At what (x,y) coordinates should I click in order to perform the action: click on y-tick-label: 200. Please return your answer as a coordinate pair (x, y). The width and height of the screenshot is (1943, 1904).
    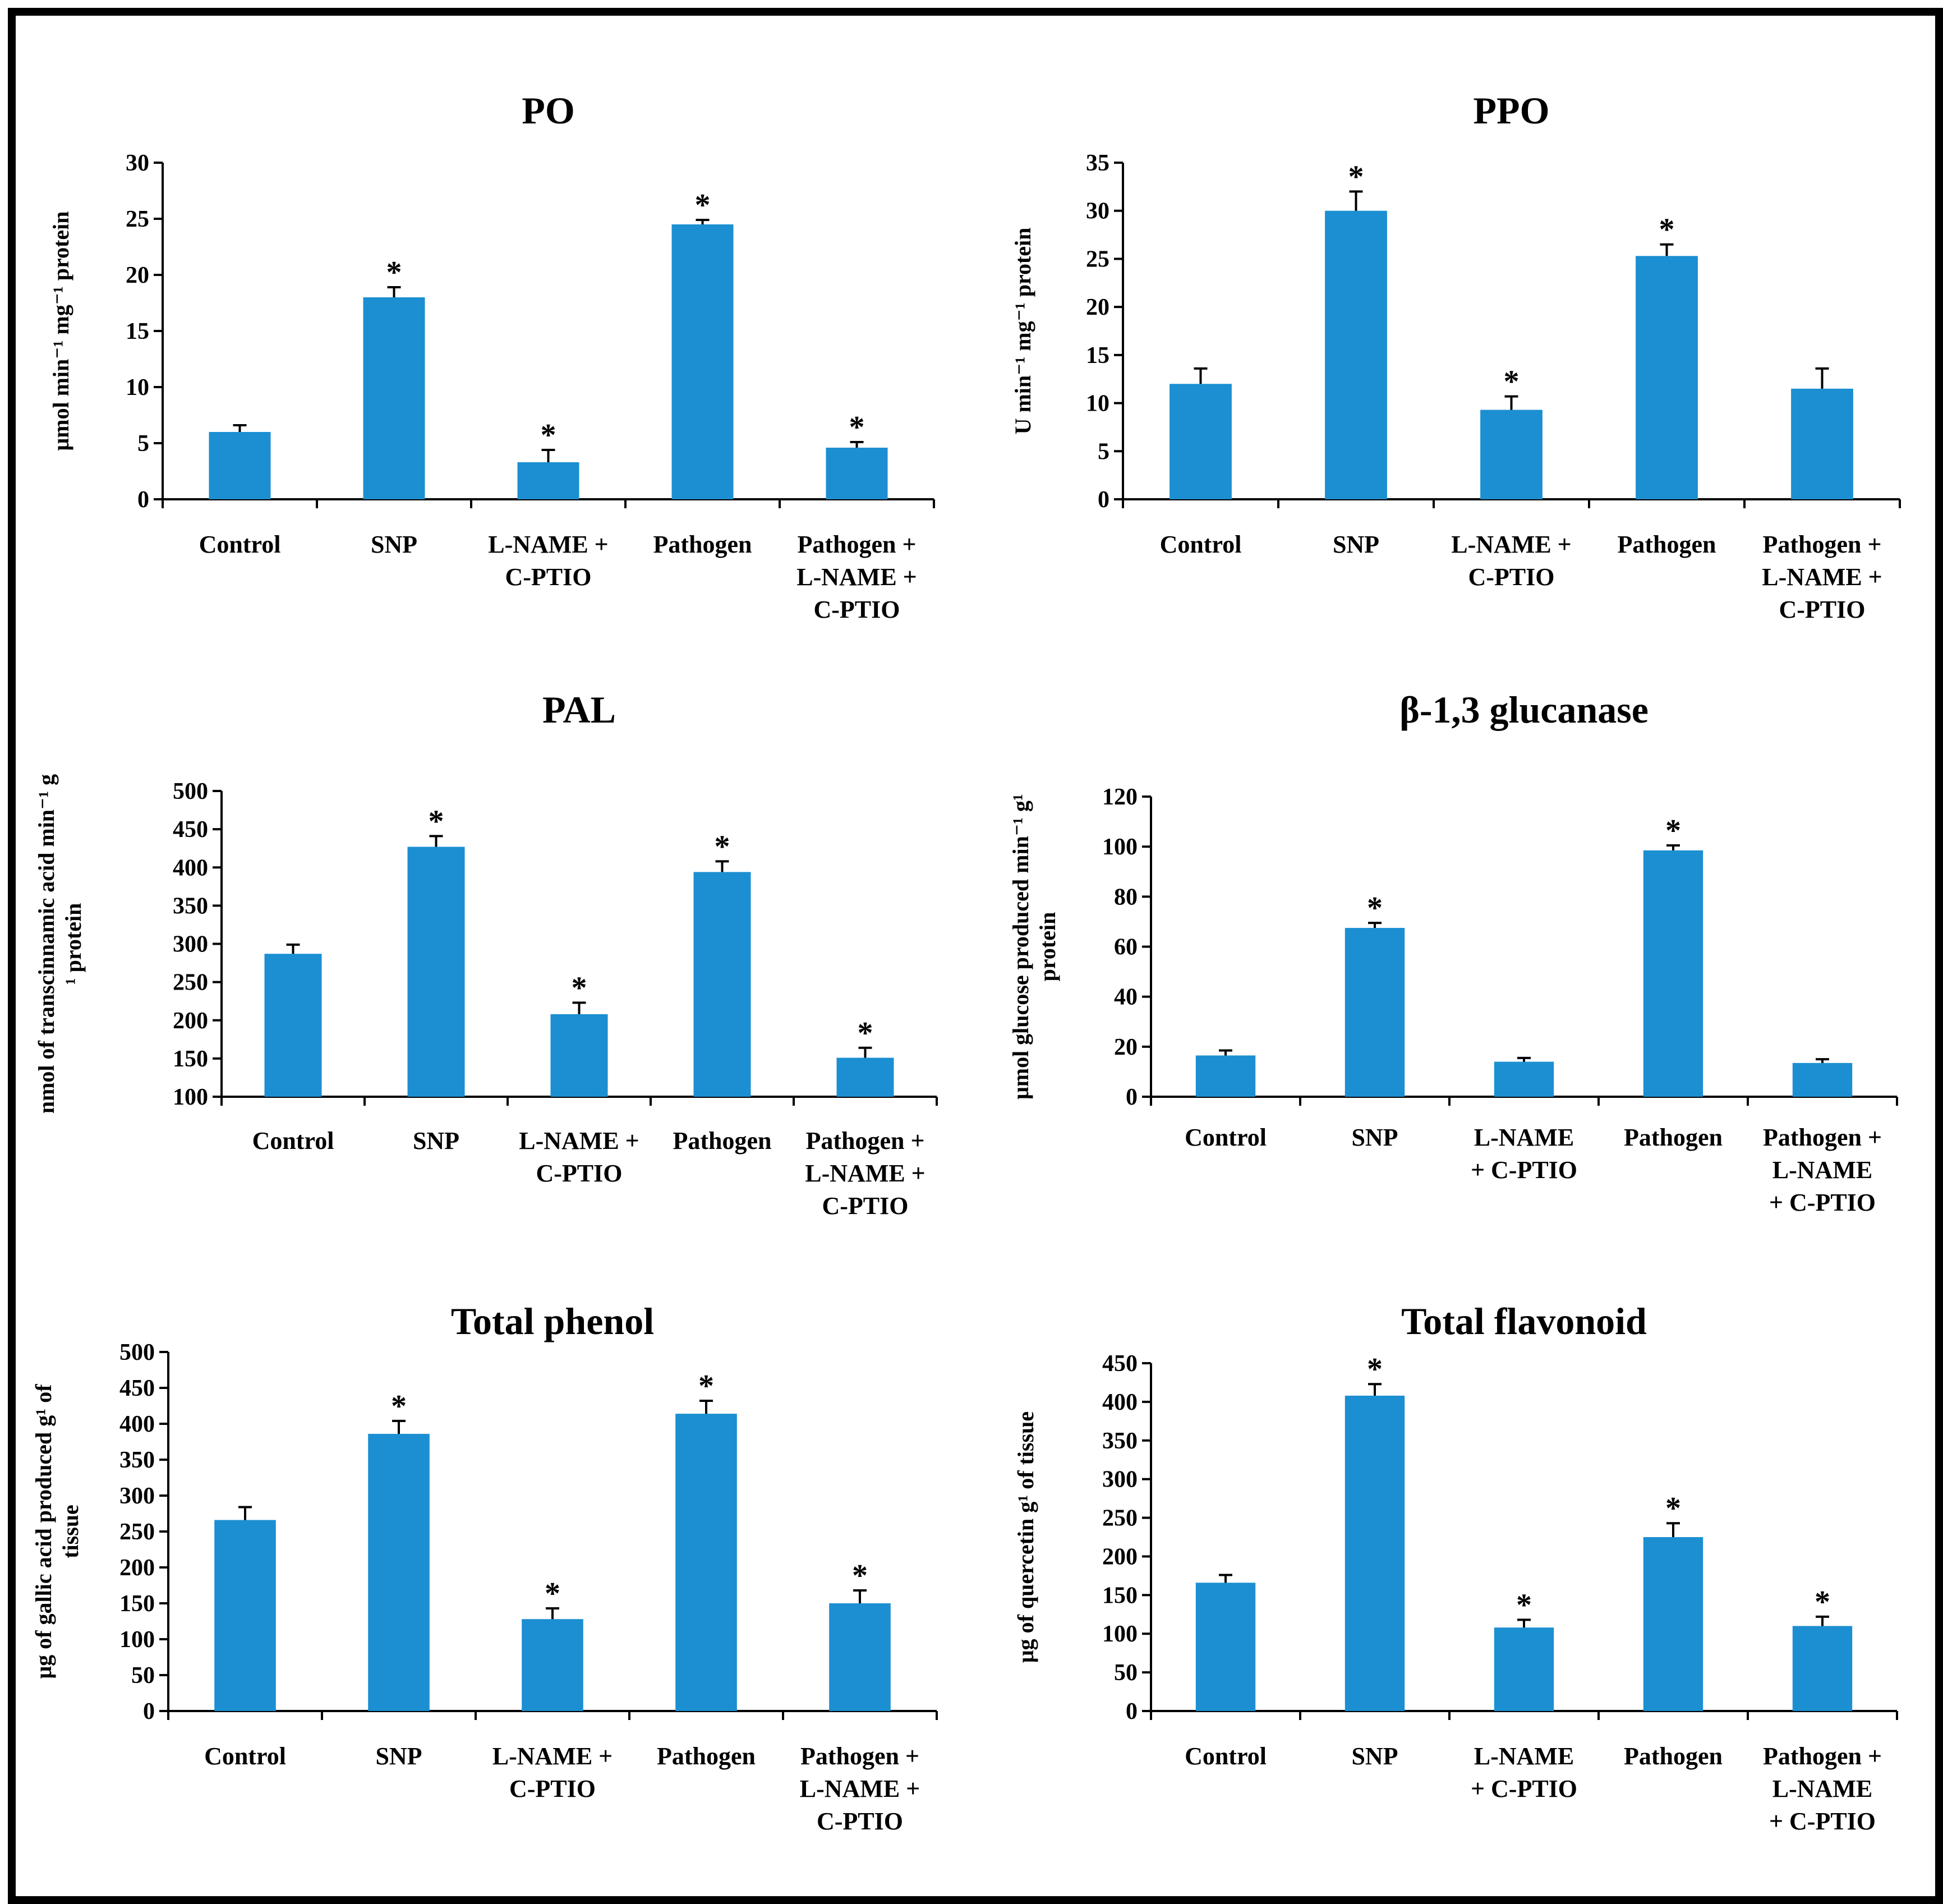
    Looking at the image, I should click on (137, 1568).